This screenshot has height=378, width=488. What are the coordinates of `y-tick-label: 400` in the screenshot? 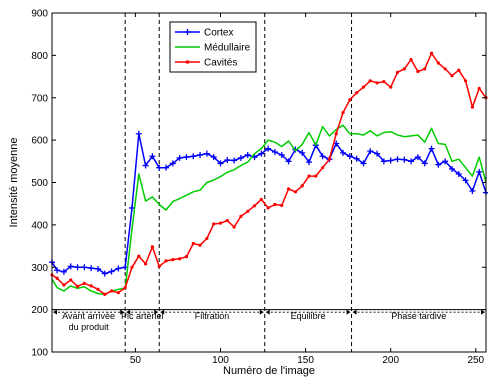 It's located at (39, 225).